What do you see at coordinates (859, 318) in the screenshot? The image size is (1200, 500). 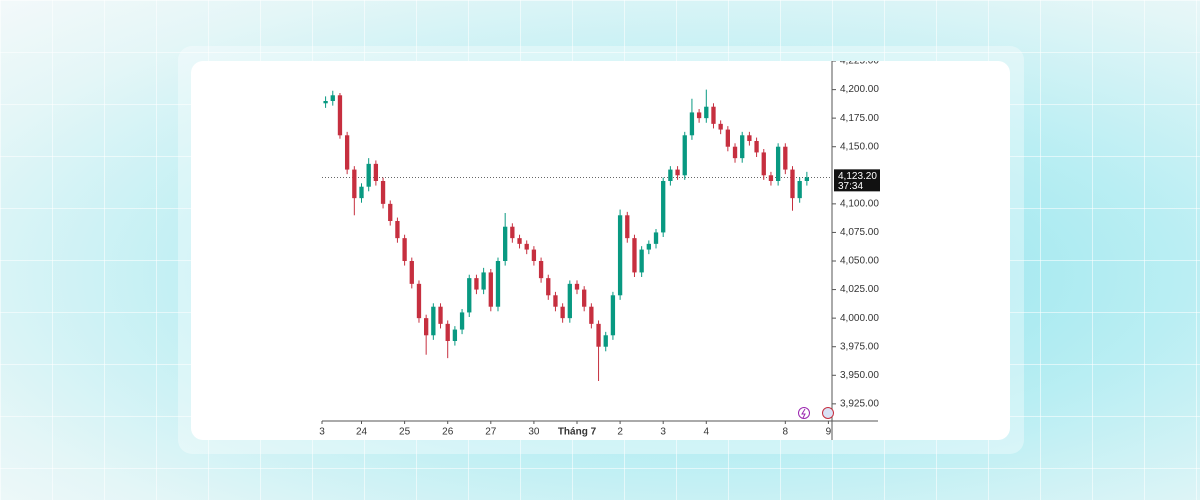 I see `y-tick-label: 4,000.00` at bounding box center [859, 318].